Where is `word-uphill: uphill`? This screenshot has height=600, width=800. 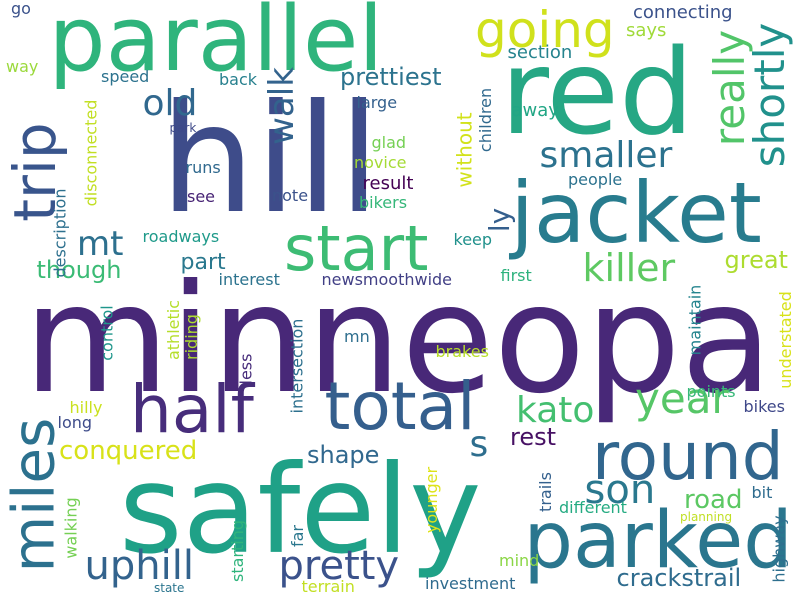
word-uphill: uphill is located at coordinates (139, 566).